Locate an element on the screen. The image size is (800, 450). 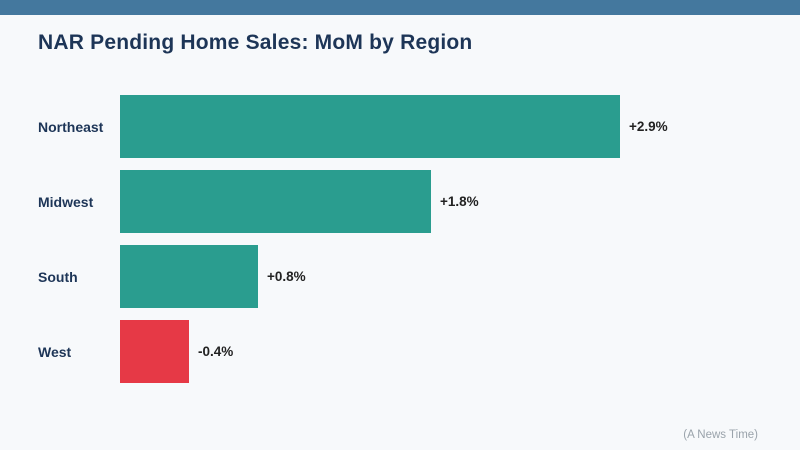
region-label: South is located at coordinates (58, 276).